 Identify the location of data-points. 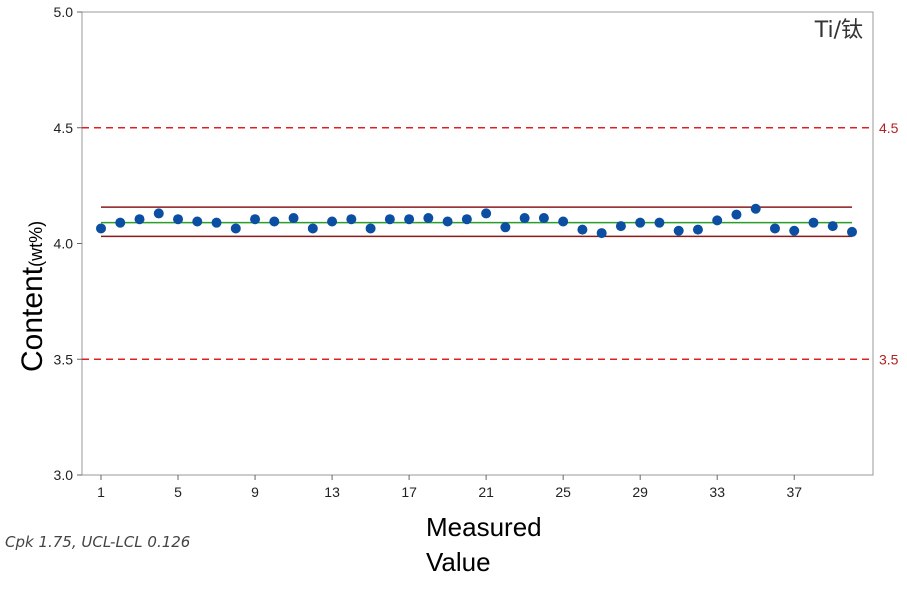
(476, 221).